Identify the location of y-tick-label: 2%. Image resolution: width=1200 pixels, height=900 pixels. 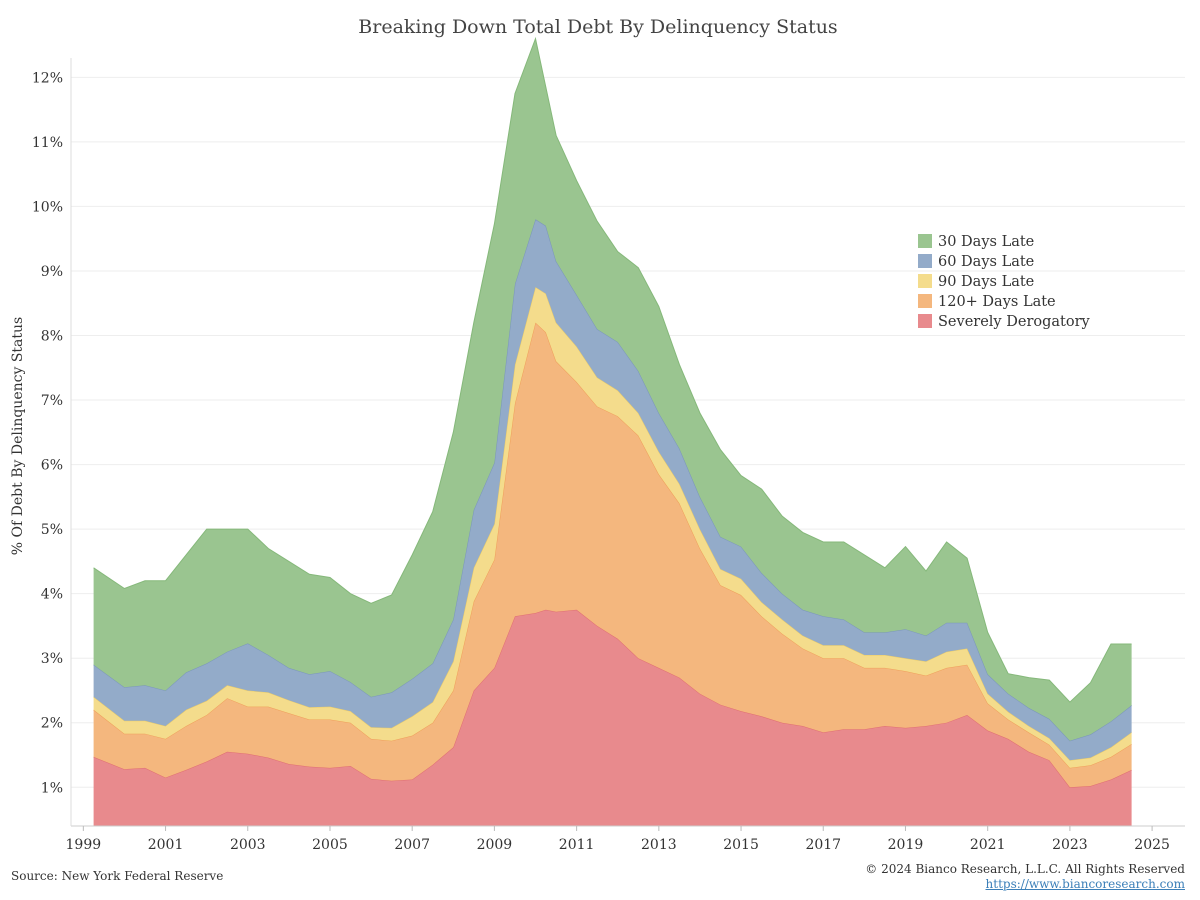
(52, 724).